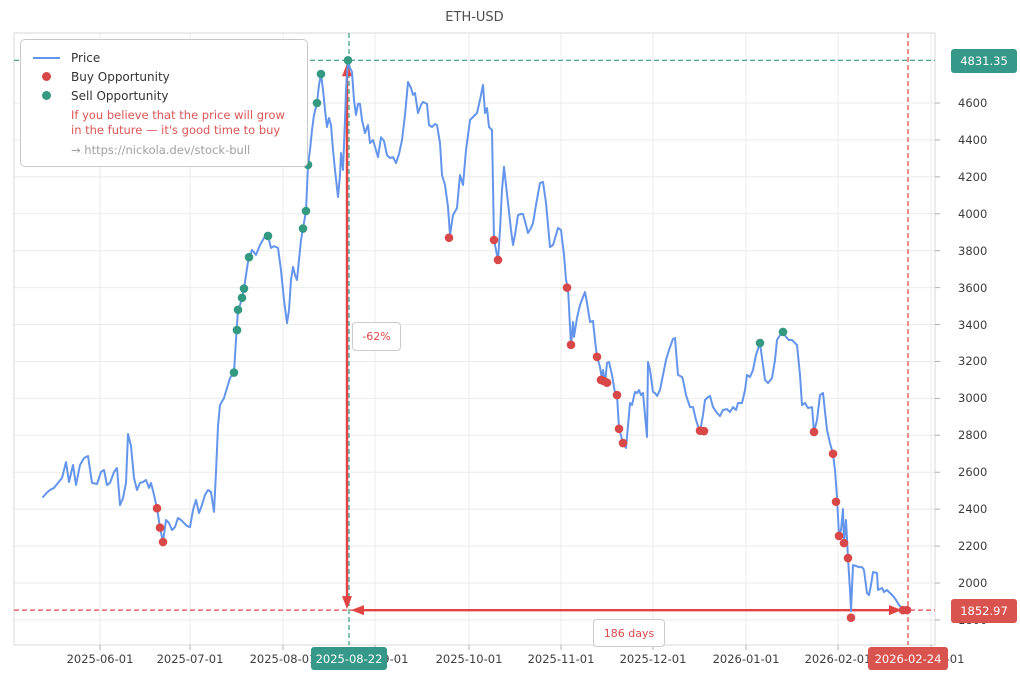 The height and width of the screenshot is (680, 1020). Describe the element at coordinates (973, 435) in the screenshot. I see `y-tick-label: 2800` at that location.